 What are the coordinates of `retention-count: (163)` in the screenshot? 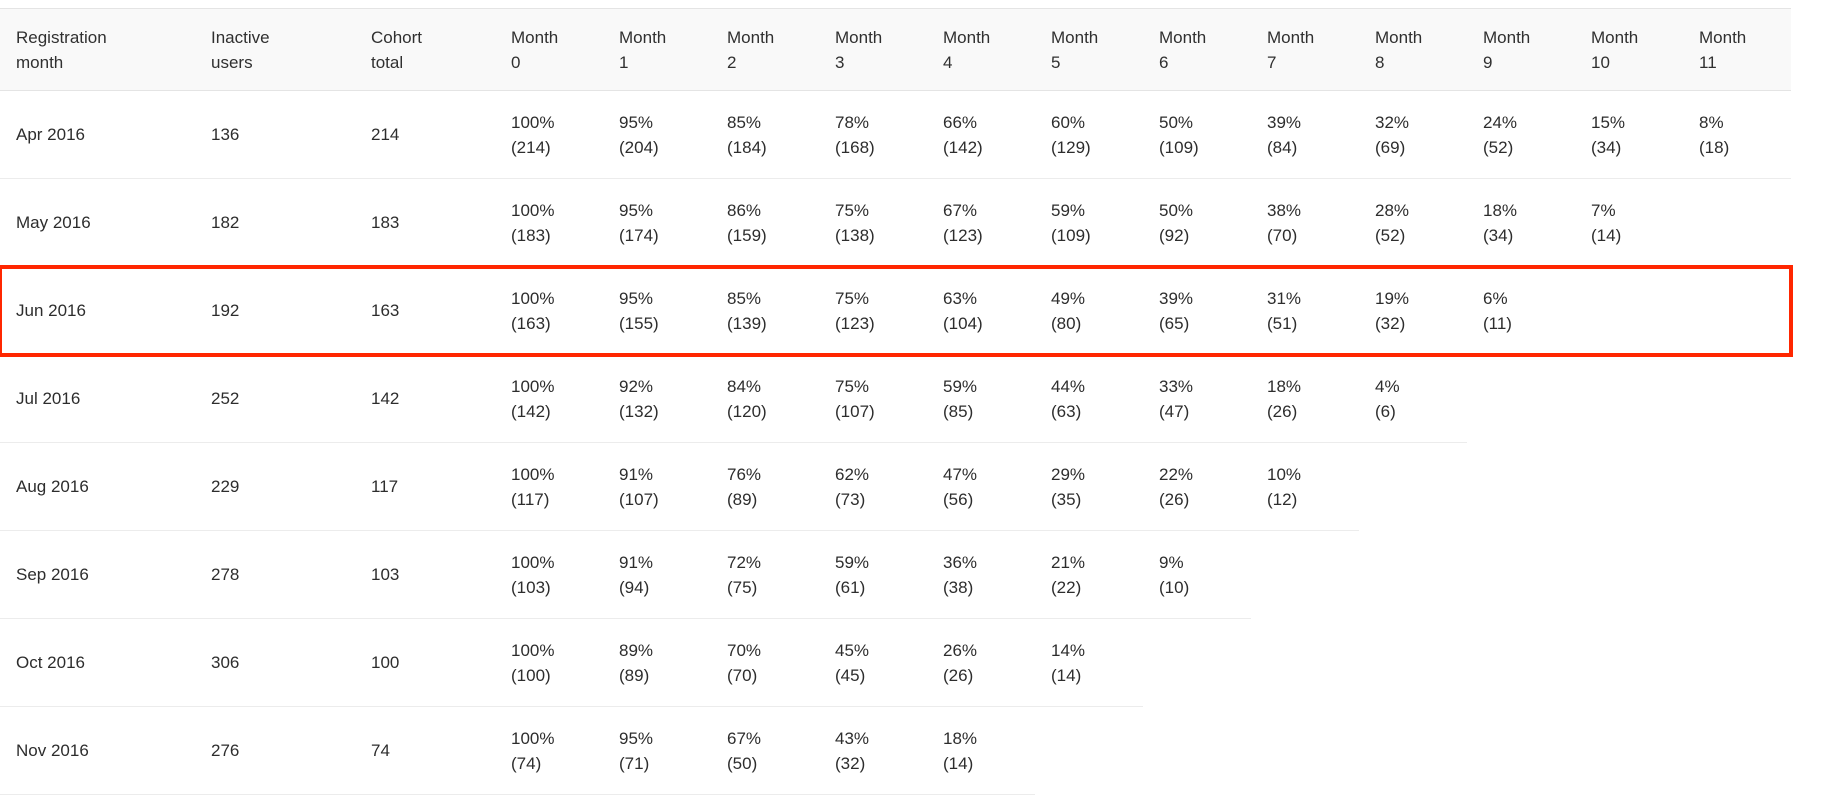 It's located at (531, 323).